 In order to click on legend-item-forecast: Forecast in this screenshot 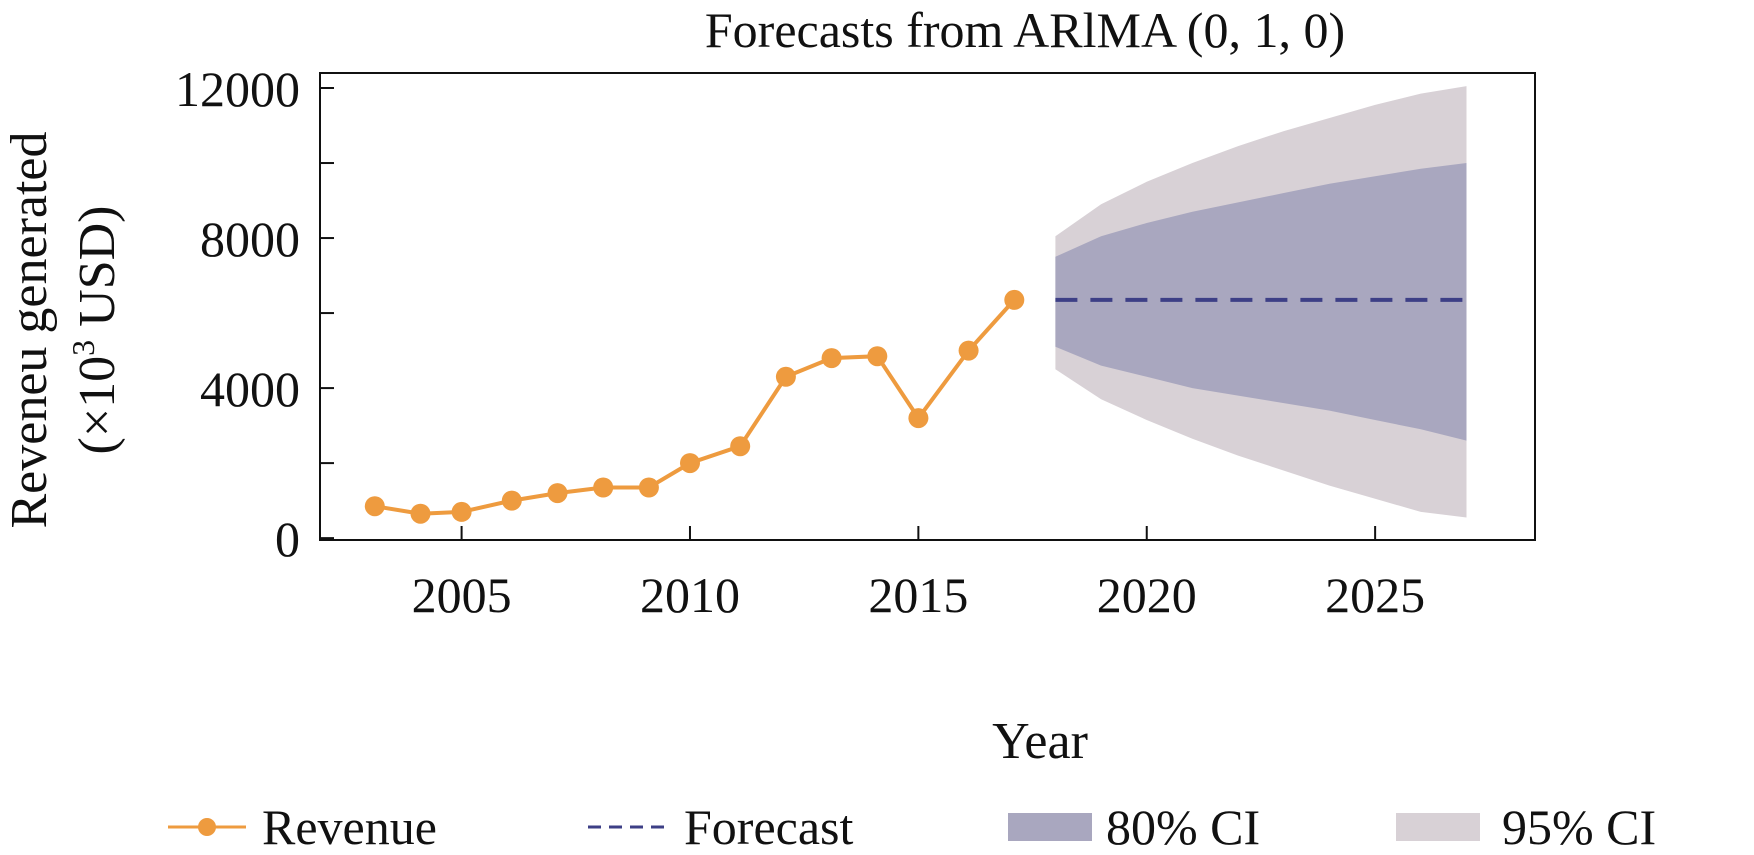, I will do `click(720, 827)`.